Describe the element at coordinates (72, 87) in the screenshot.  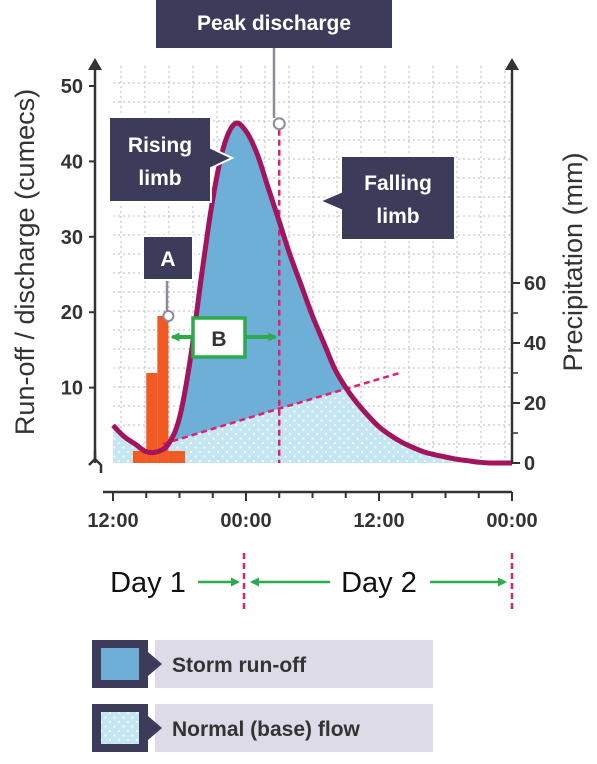
I see `y-tick-label: 50` at that location.